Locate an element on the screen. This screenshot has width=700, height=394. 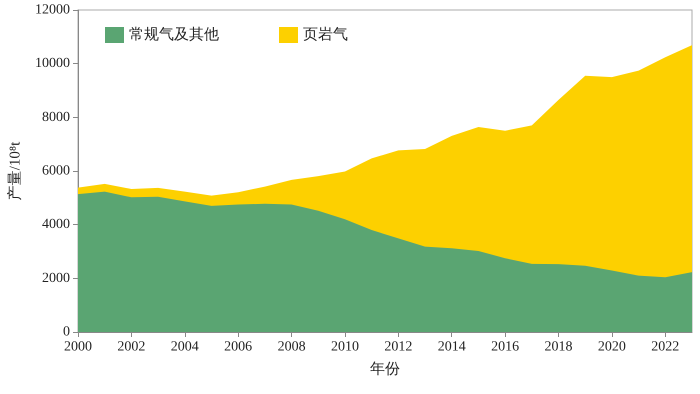
legend-label: 常规气及其他 is located at coordinates (174, 34).